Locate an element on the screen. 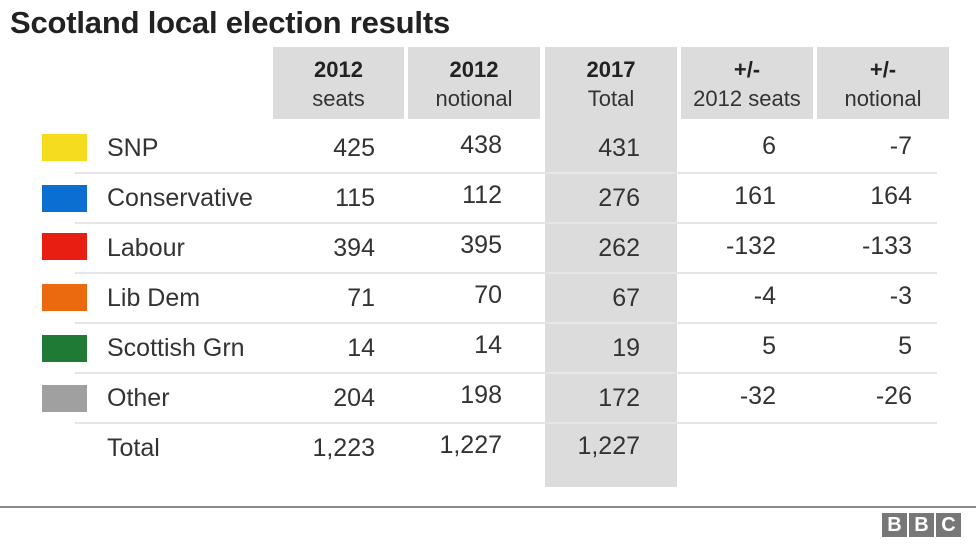 The height and width of the screenshot is (549, 976). chart-title: Scotland local election results is located at coordinates (230, 22).